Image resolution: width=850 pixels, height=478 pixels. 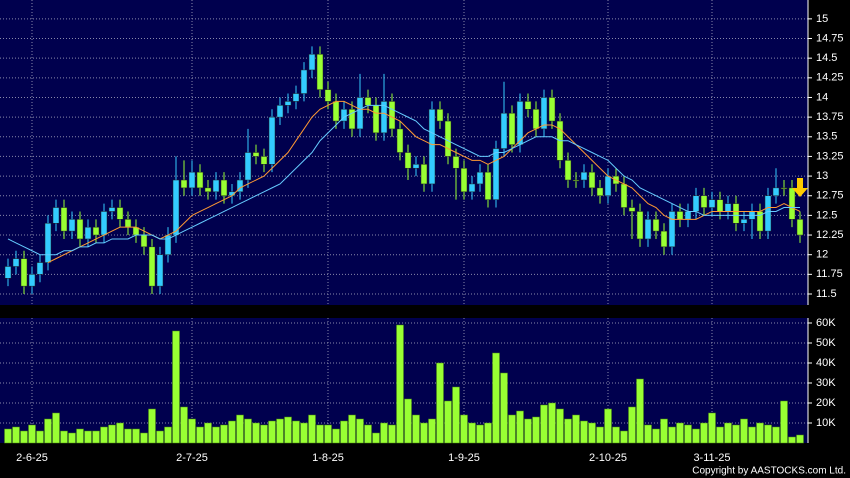 What do you see at coordinates (826, 58) in the screenshot?
I see `y-tick-label: 14.5` at bounding box center [826, 58].